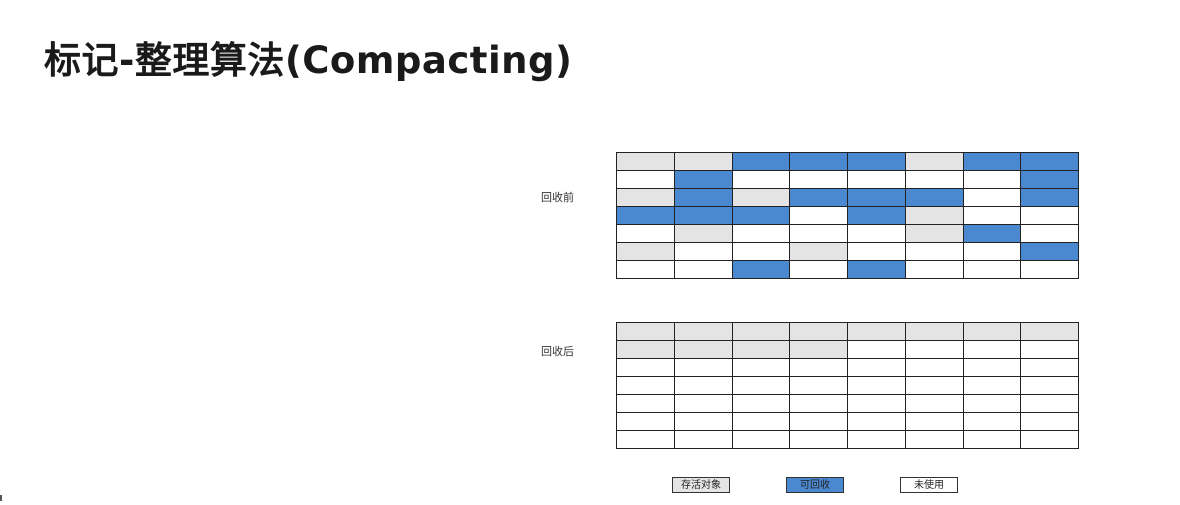  Describe the element at coordinates (1, 498) in the screenshot. I see `edge-mark` at that location.